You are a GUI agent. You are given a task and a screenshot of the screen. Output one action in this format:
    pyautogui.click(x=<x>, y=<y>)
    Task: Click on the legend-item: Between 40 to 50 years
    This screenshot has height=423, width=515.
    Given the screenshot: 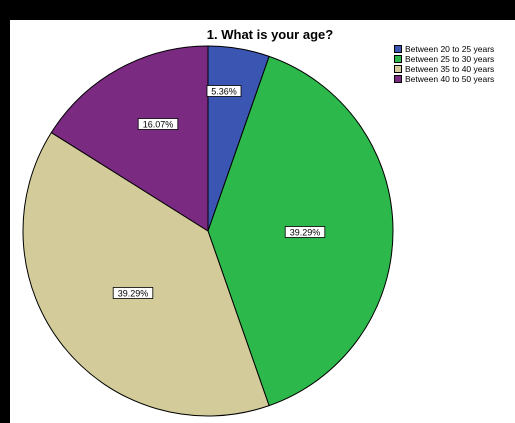 What is the action you would take?
    pyautogui.click(x=444, y=79)
    